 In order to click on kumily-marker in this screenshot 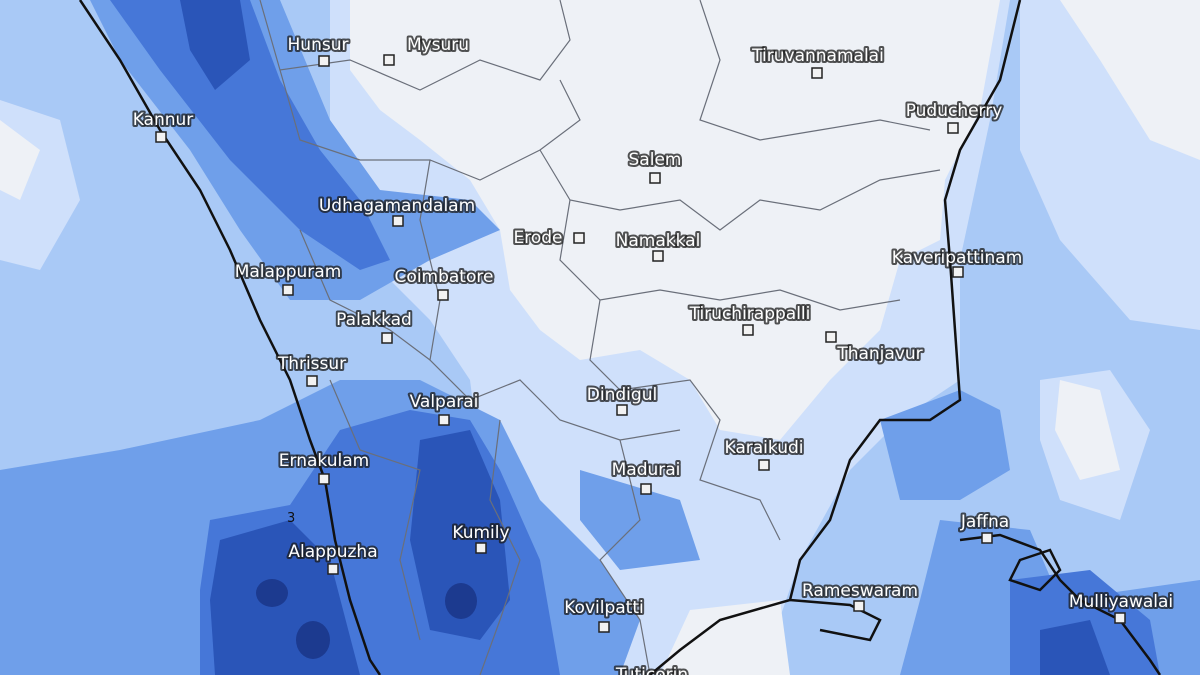, I will do `click(481, 548)`.